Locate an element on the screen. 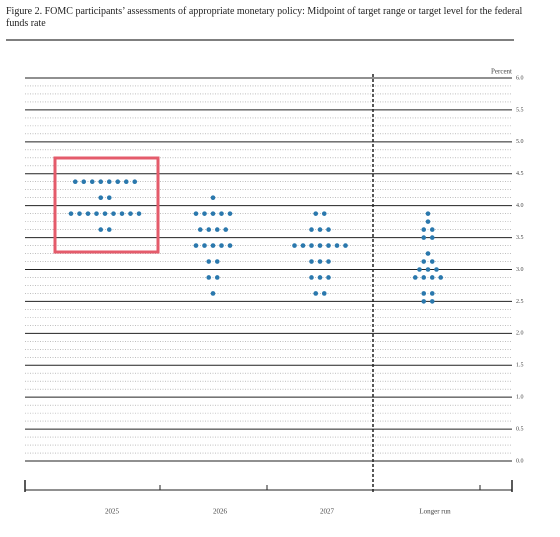 The height and width of the screenshot is (537, 560). y-tick-label: 0.0 is located at coordinates (520, 461).